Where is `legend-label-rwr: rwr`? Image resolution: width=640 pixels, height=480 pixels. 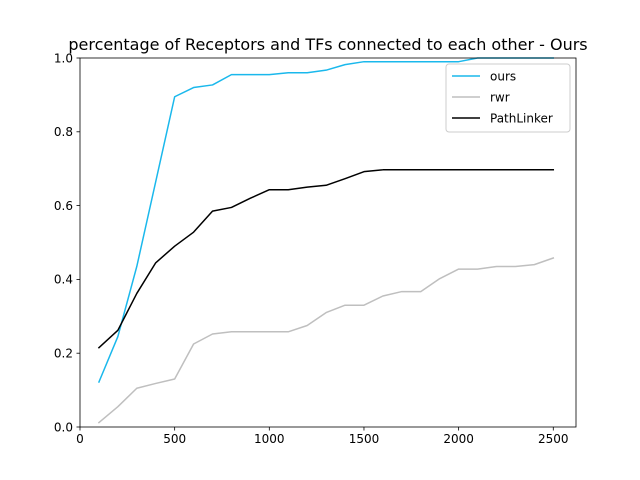 legend-label-rwr: rwr is located at coordinates (500, 97).